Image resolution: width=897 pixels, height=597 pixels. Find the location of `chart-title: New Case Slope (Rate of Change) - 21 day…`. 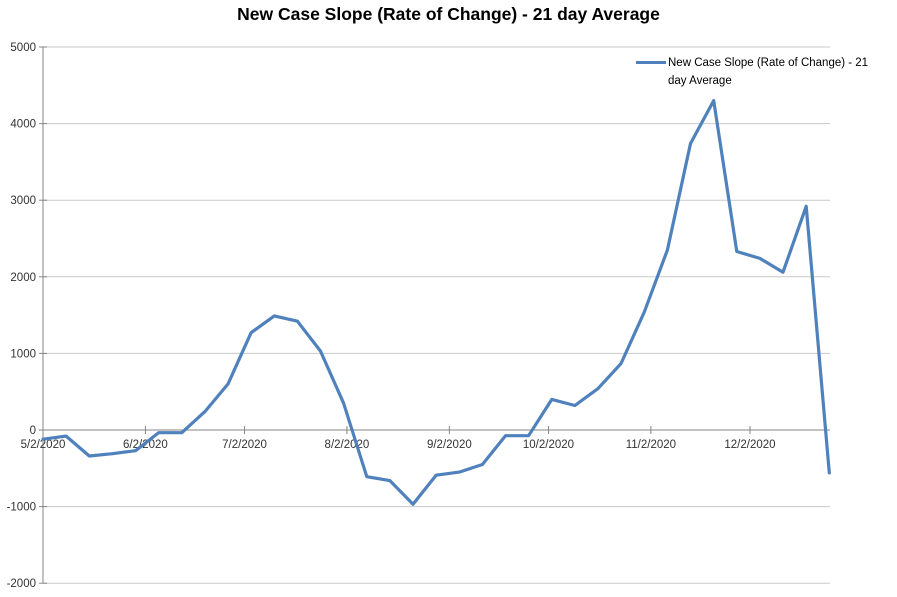

chart-title: New Case Slope (Rate of Change) - 21 day… is located at coordinates (448, 14).